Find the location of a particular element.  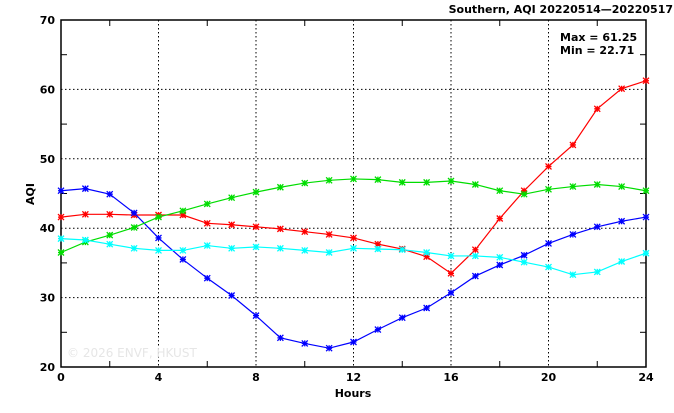

y-tick-label: 70 is located at coordinates (48, 20).